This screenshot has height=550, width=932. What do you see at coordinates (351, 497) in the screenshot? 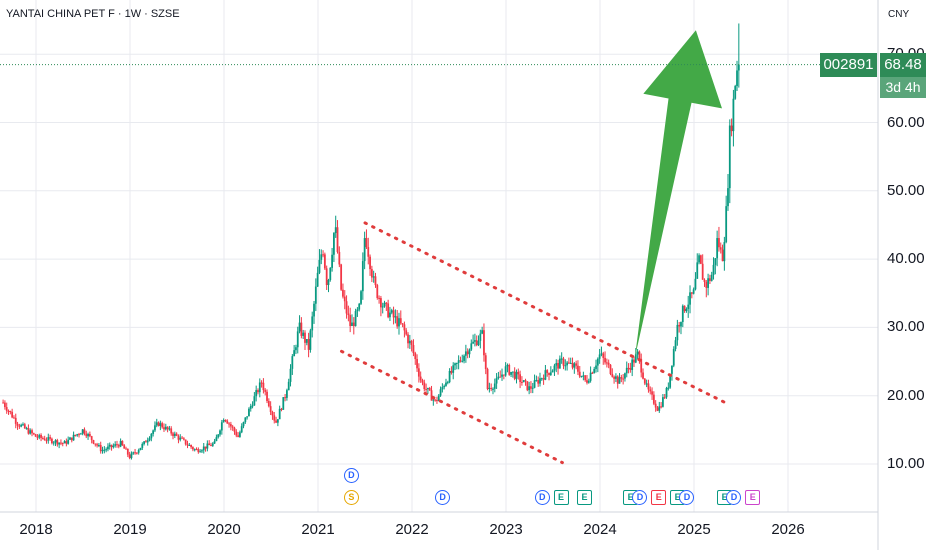
I see `split-event-marker: S` at bounding box center [351, 497].